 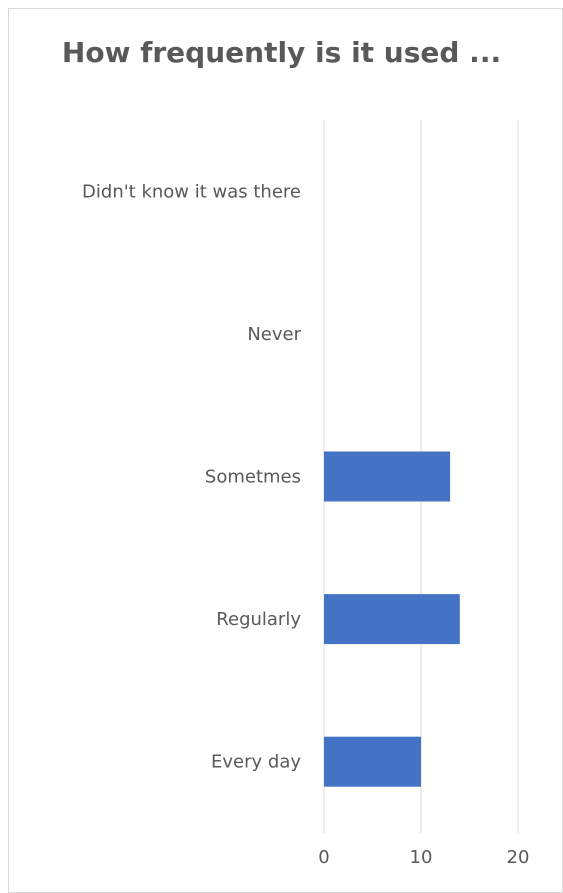 What do you see at coordinates (258, 619) in the screenshot?
I see `category-label: Regularly` at bounding box center [258, 619].